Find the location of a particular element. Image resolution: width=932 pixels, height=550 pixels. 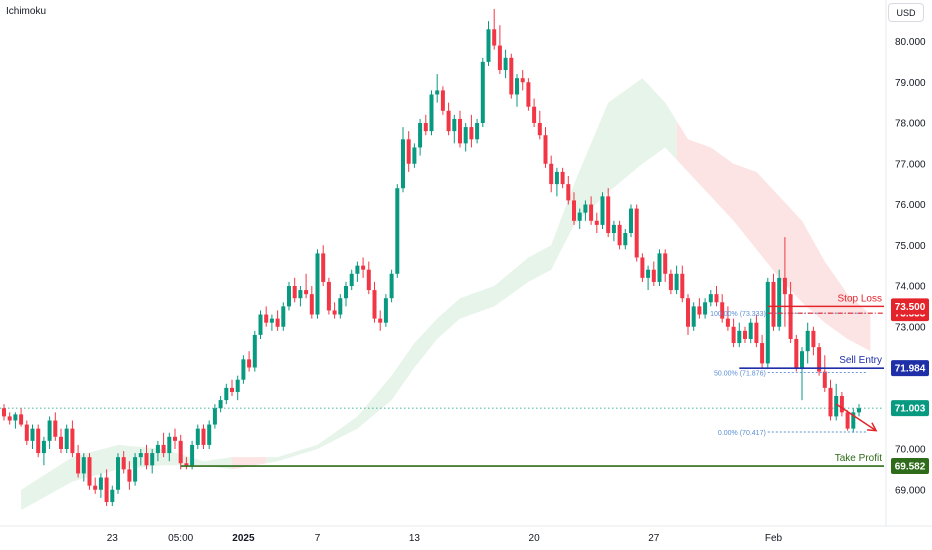

price-badge: 71.984 is located at coordinates (910, 369).